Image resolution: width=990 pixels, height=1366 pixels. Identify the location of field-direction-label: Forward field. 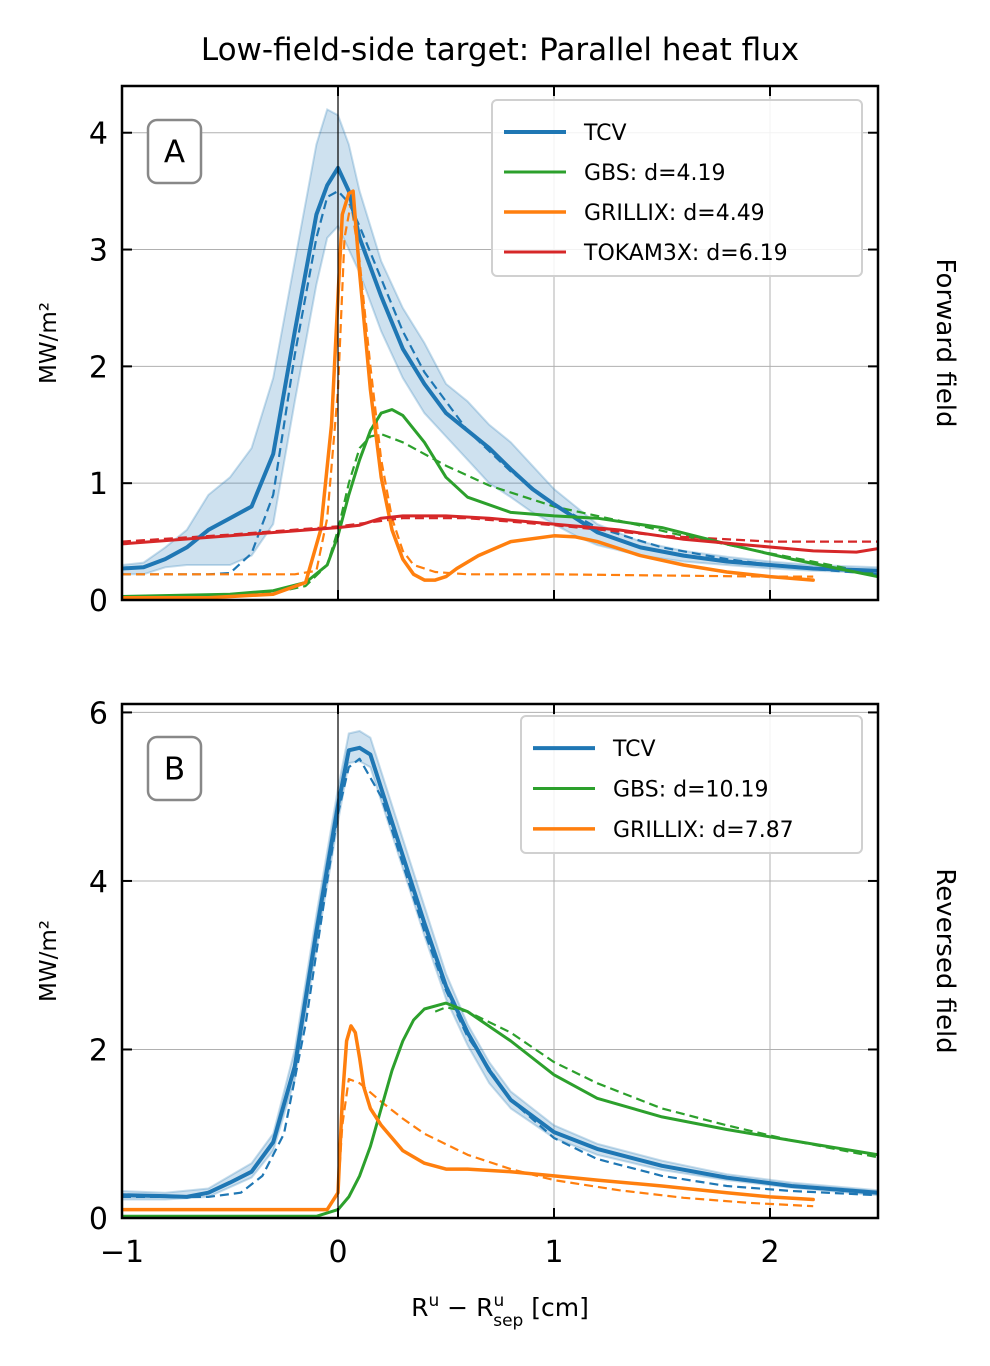
(945, 343).